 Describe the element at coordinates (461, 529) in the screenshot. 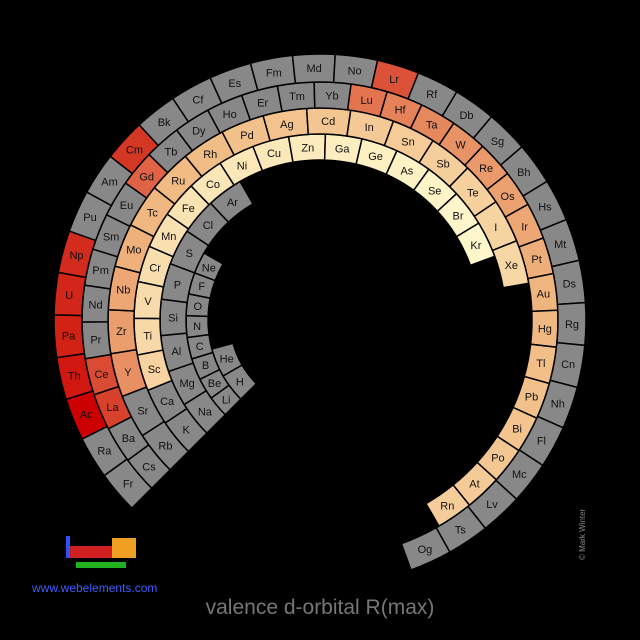

I see `element-cell-ts` at that location.